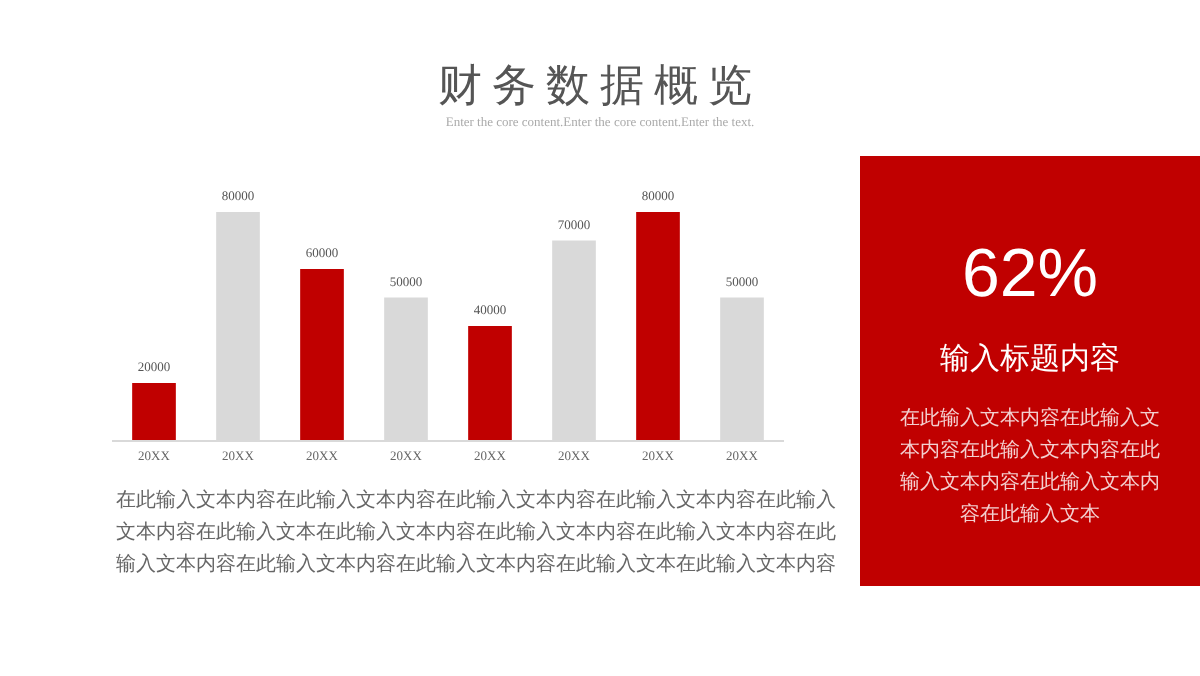  What do you see at coordinates (477, 533) in the screenshot?
I see `text: 在此输入文本内容在此输入文本内容在此输入文本内容在此输入文本内容在此输入文本内容在此输入文本在此输入文本内容在此输入文本内容在此输入文本内容在此输入文本内容在此输入文本内容在此输入文本内容在此输入文本在此输入文本内容` at bounding box center [477, 533].